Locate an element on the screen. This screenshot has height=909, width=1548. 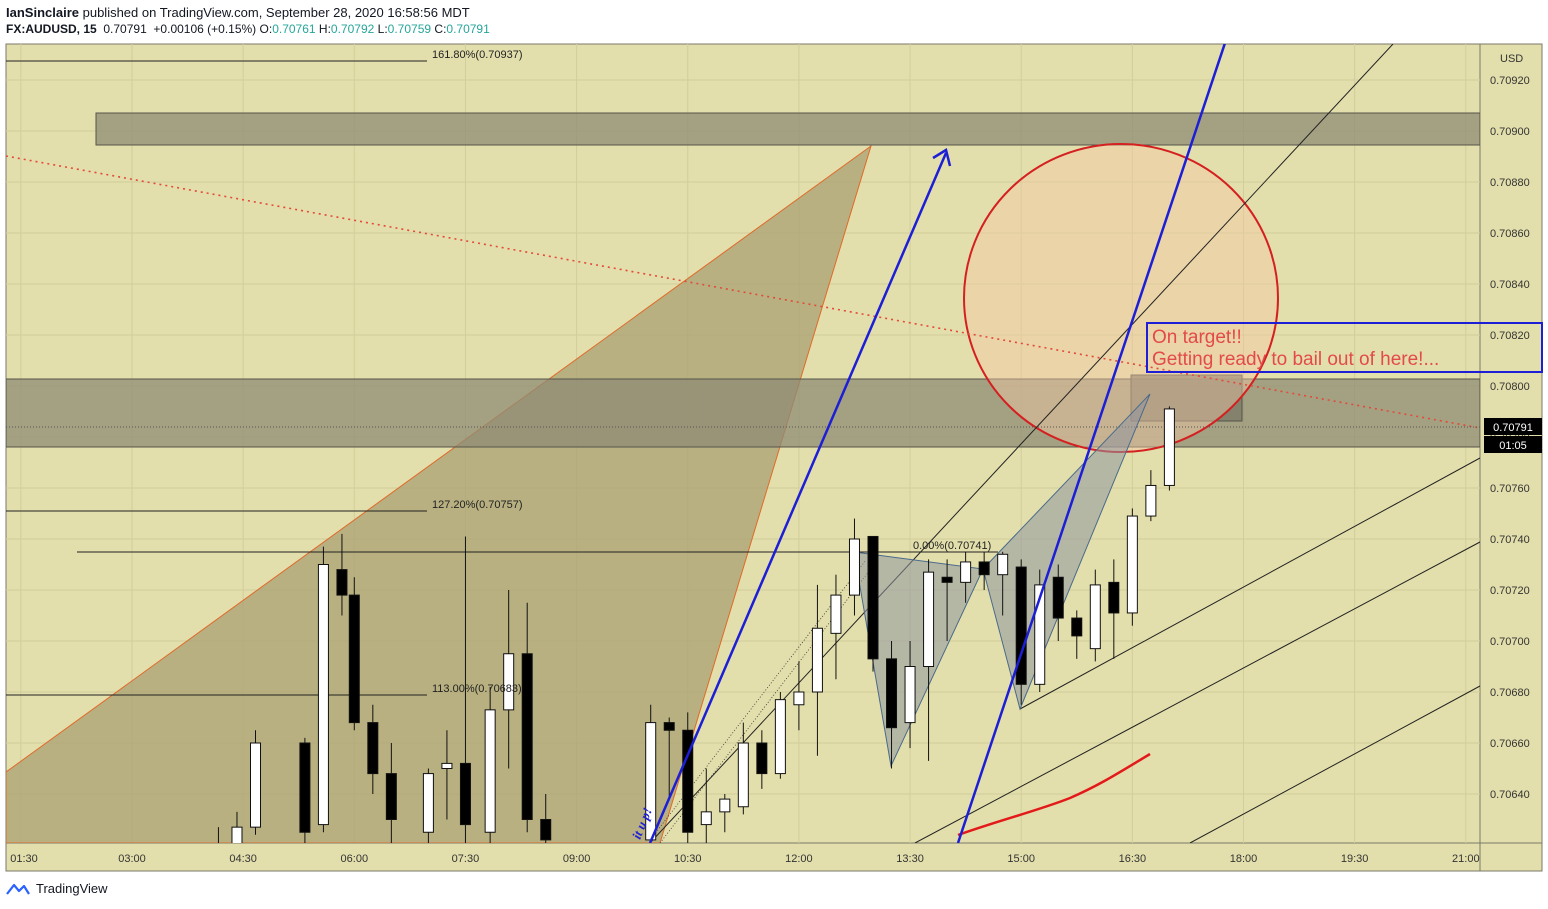
high-value: 0.70792 is located at coordinates (352, 29).